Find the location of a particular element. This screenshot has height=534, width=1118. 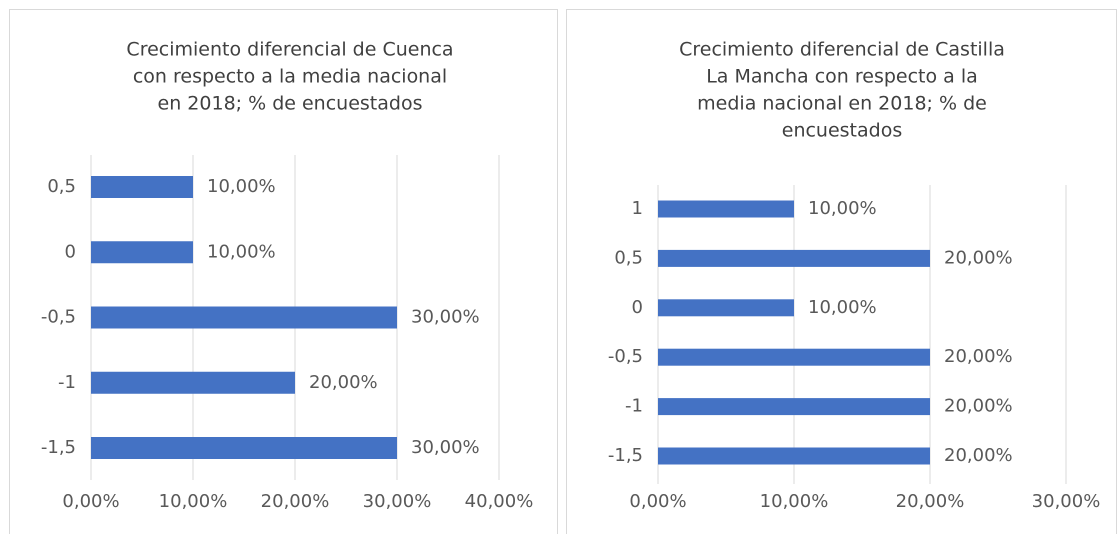

chart-title: media nacional en 2018; % de is located at coordinates (842, 104).